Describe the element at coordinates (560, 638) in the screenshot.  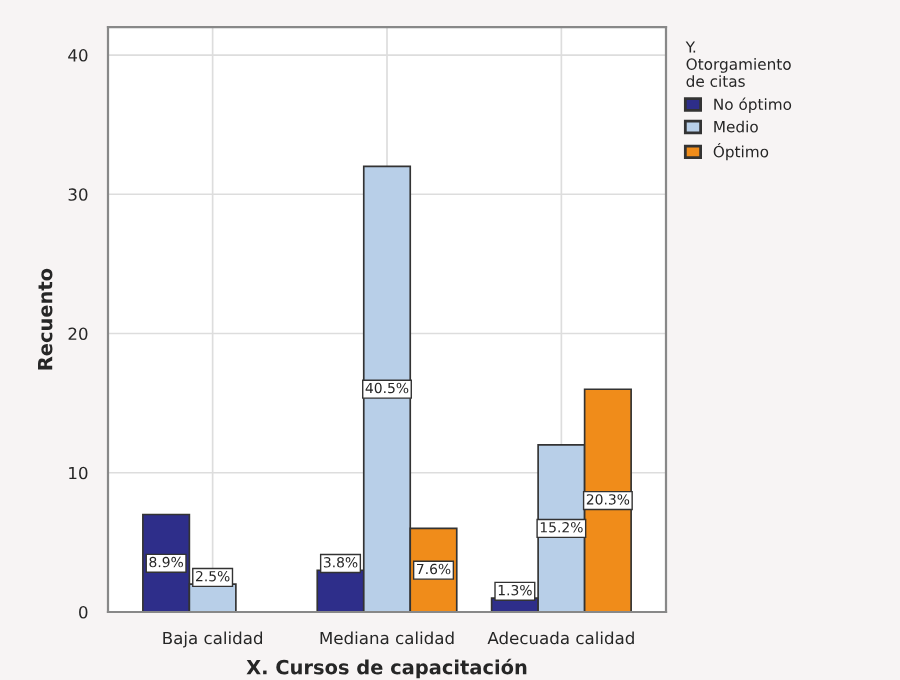
I see `x-tick-label: Adecuada calidad` at that location.